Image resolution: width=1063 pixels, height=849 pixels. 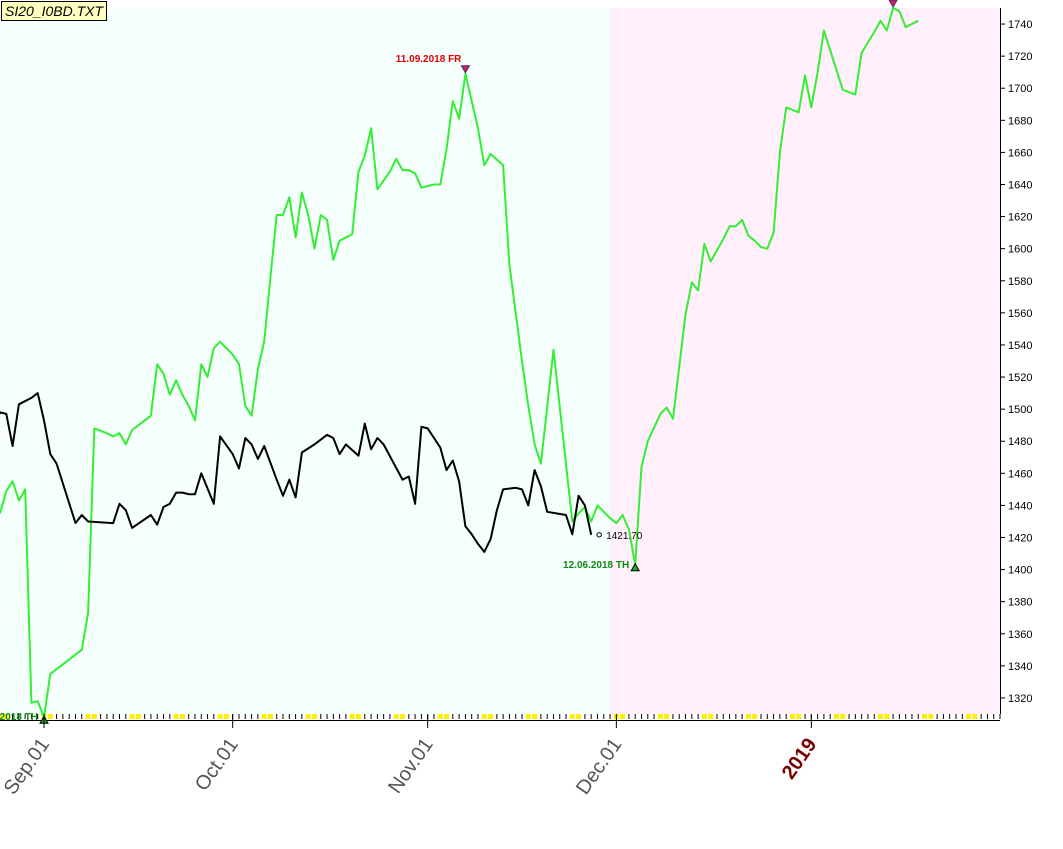 What do you see at coordinates (800, 758) in the screenshot?
I see `x-tick-label: 2019` at bounding box center [800, 758].